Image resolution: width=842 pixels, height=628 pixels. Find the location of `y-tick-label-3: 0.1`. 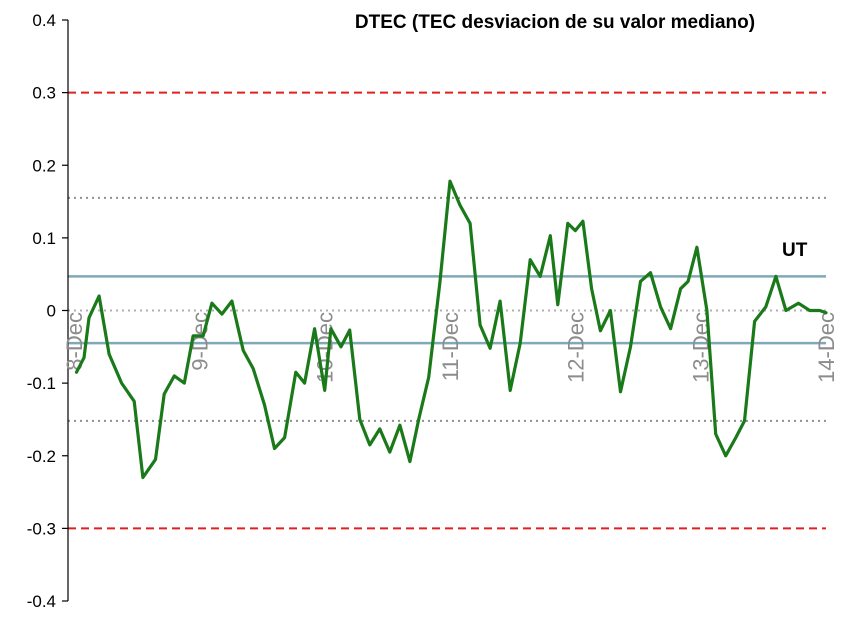

y-tick-label-3: 0.1 is located at coordinates (44, 238).